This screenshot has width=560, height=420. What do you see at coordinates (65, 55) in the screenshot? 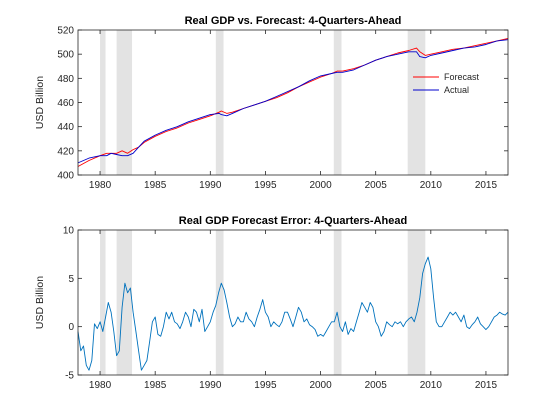
I see `y-tick-label: 500` at bounding box center [65, 55].